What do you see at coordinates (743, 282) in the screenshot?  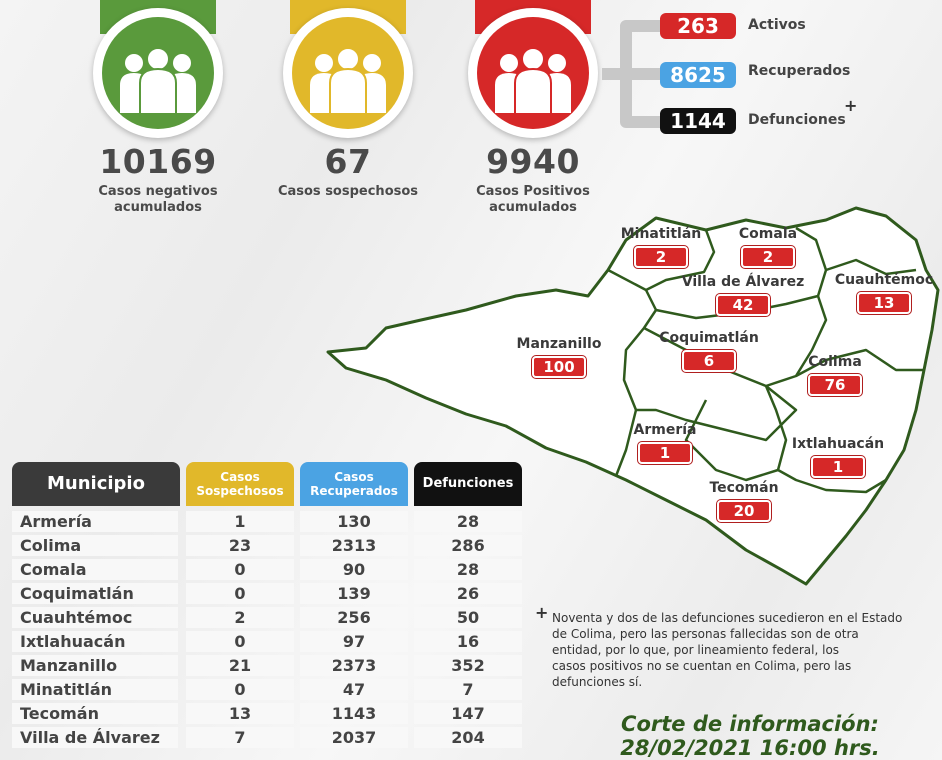 I see `municipio-name: Villa de Álvarez` at bounding box center [743, 282].